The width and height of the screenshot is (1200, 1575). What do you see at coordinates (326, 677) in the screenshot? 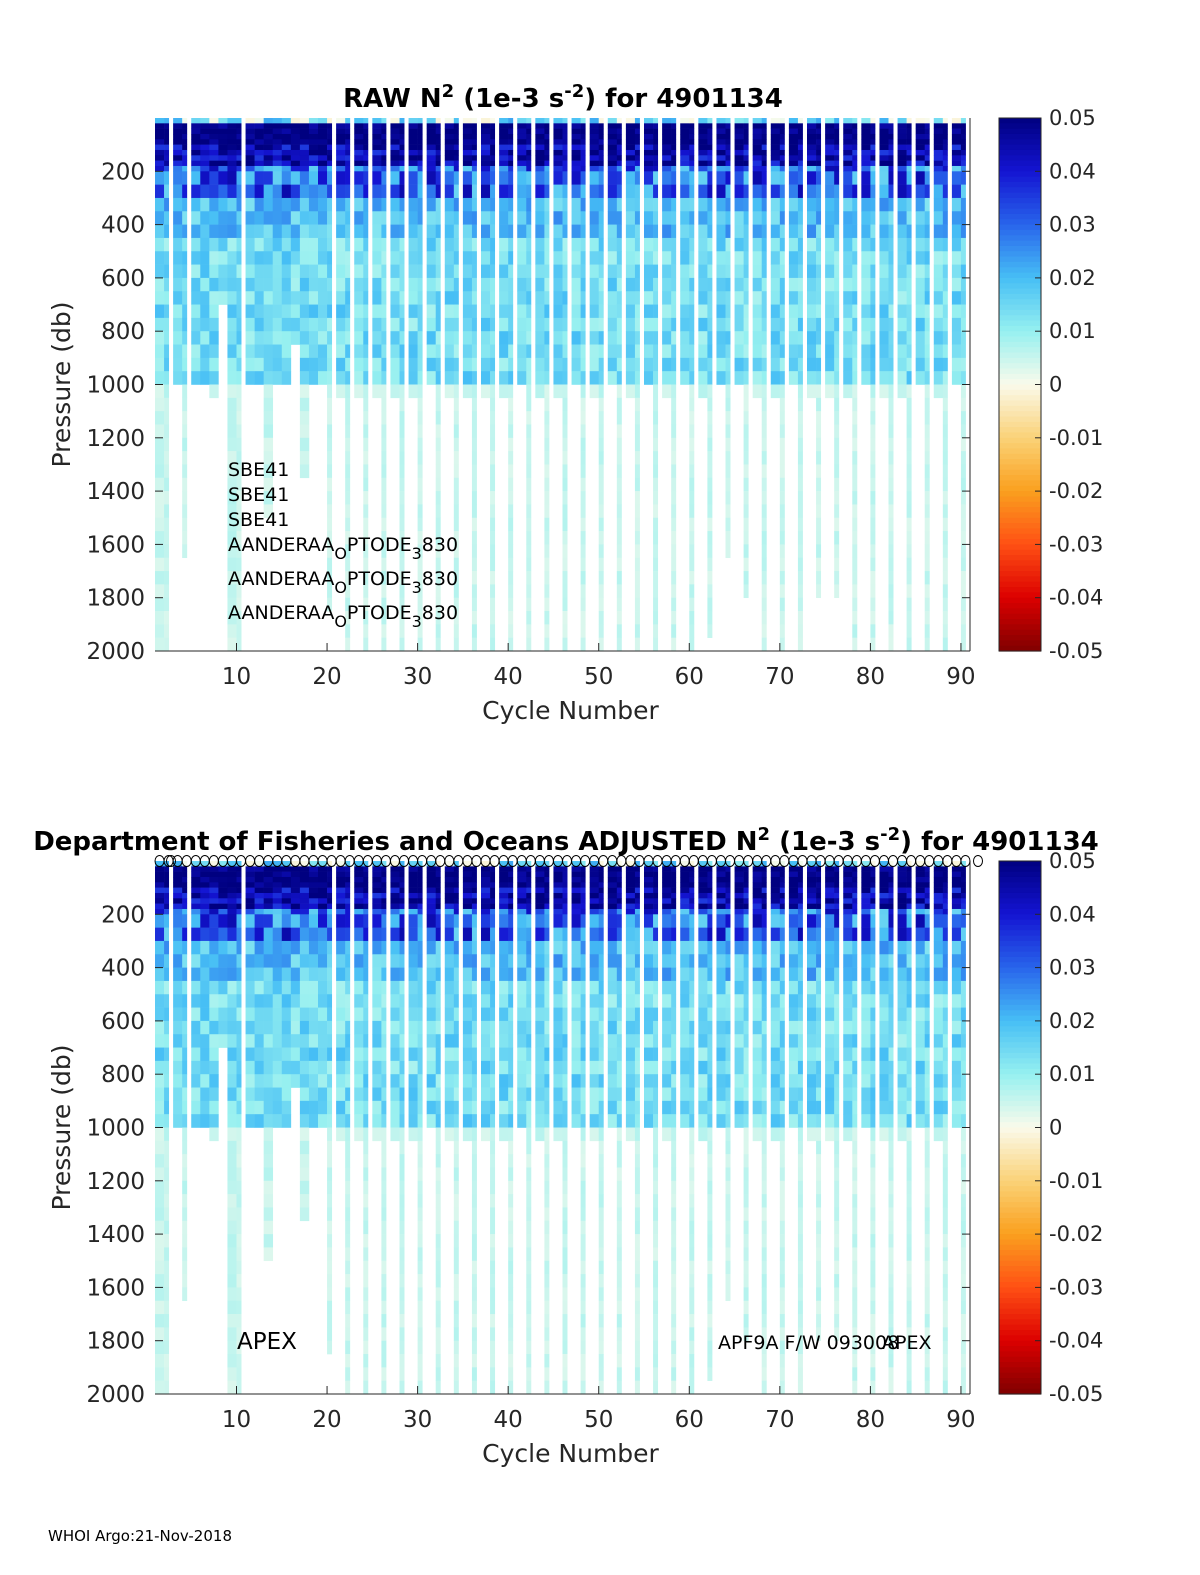
I see `x-tick-label: 20` at bounding box center [326, 677].